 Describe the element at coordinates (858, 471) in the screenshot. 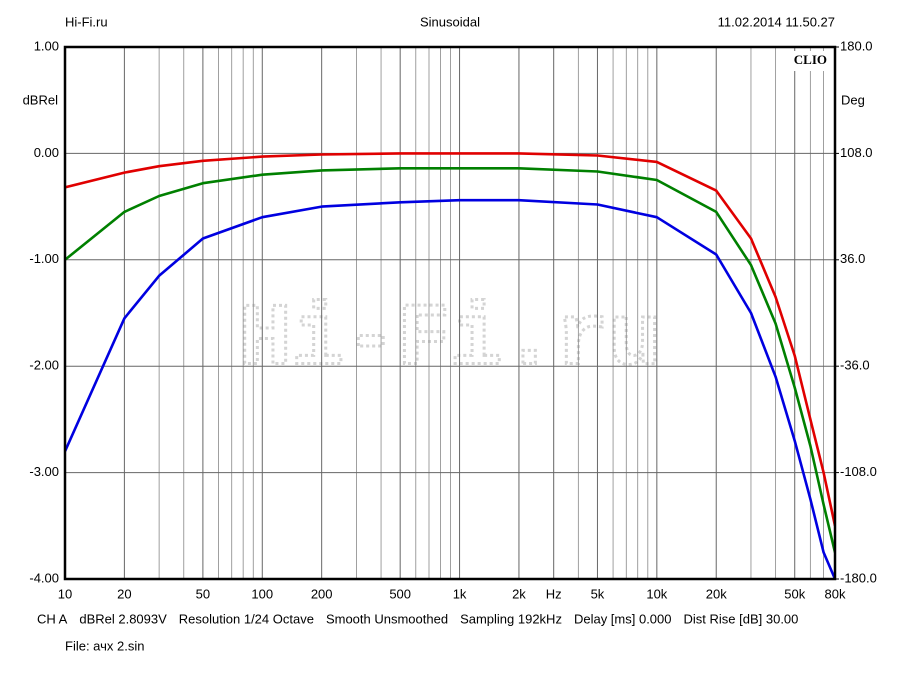

I see `y2-tick-label: -108.0` at that location.